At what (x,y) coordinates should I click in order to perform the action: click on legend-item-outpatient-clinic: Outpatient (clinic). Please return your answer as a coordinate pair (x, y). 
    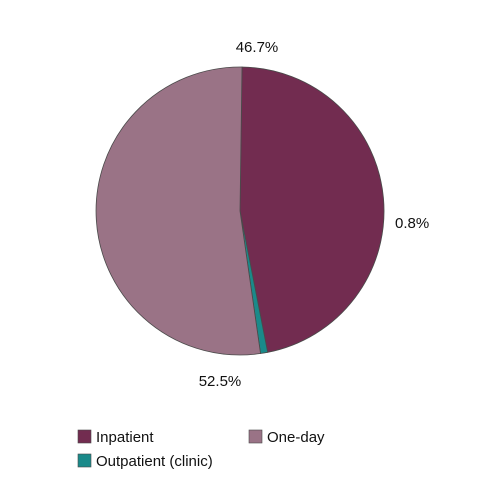
    Looking at the image, I should click on (145, 461).